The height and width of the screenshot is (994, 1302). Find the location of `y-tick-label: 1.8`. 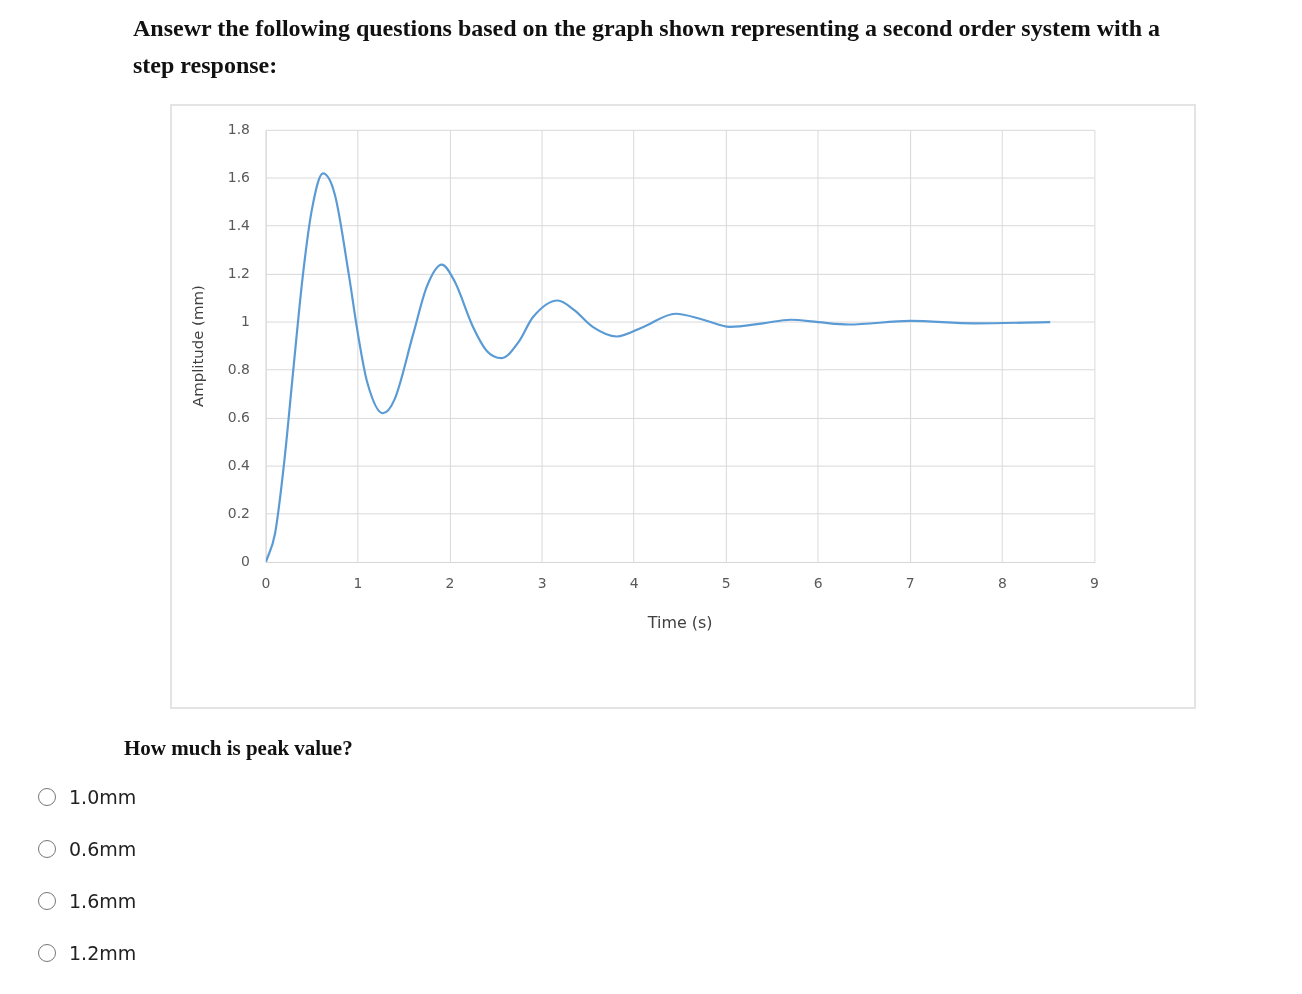

y-tick-label: 1.8 is located at coordinates (238, 128).